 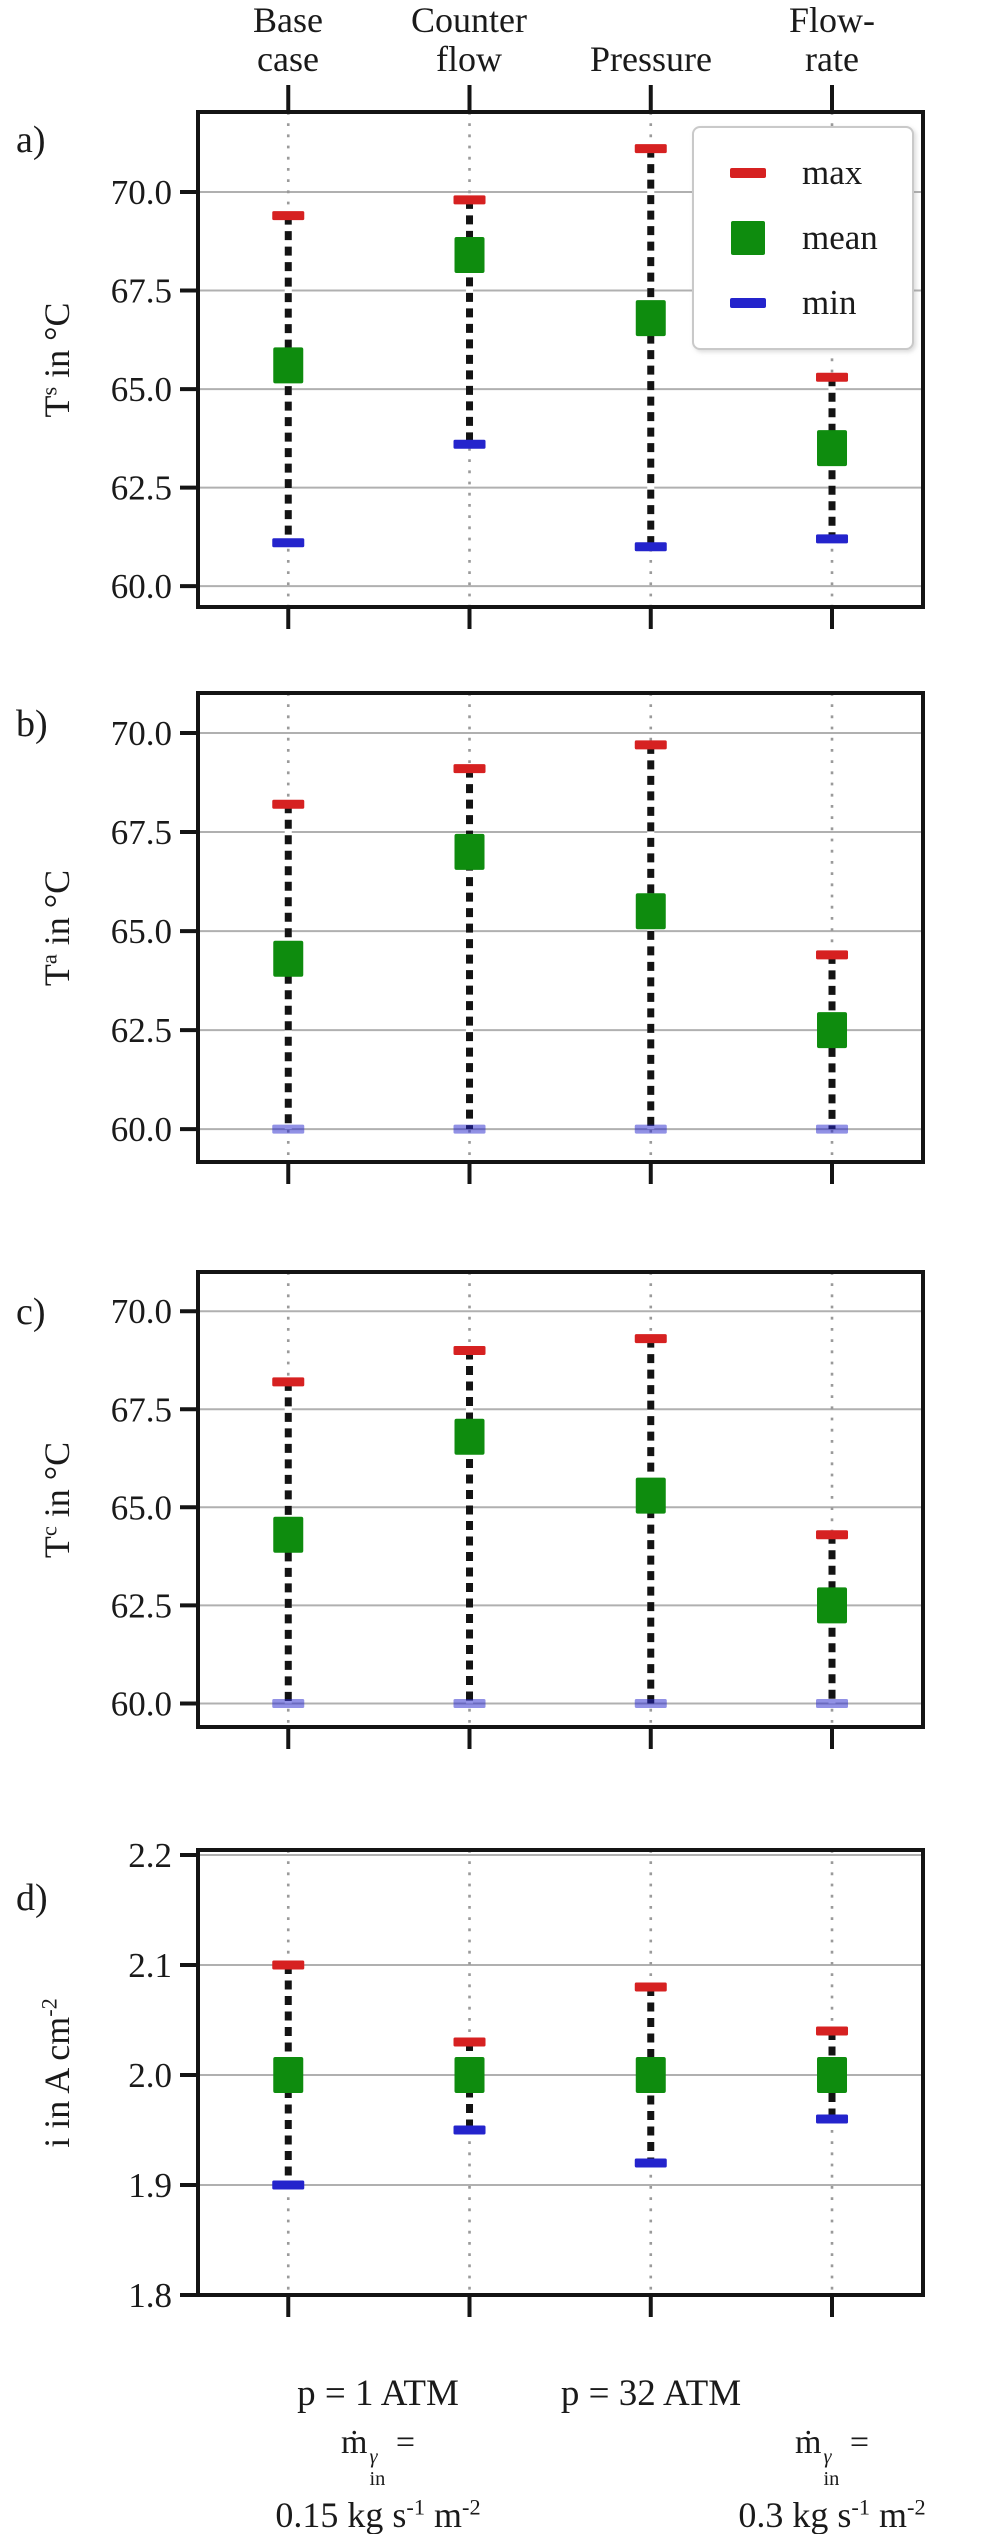 What do you see at coordinates (855, 2442) in the screenshot?
I see `equals-sign: =` at bounding box center [855, 2442].